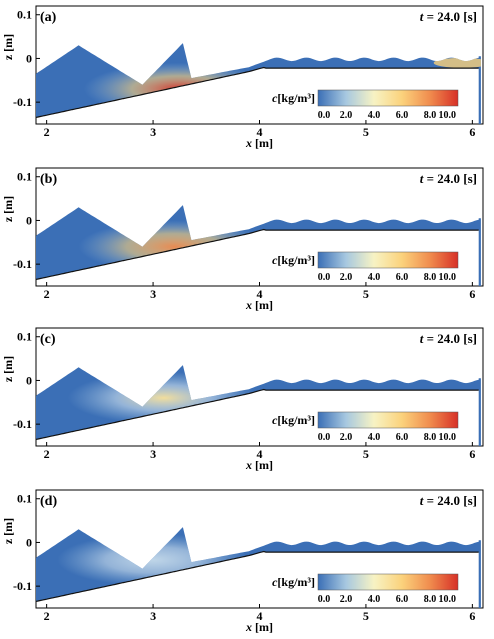 This screenshot has height=639, width=494. Describe the element at coordinates (457, 62) in the screenshot. I see `secondary-plume` at that location.